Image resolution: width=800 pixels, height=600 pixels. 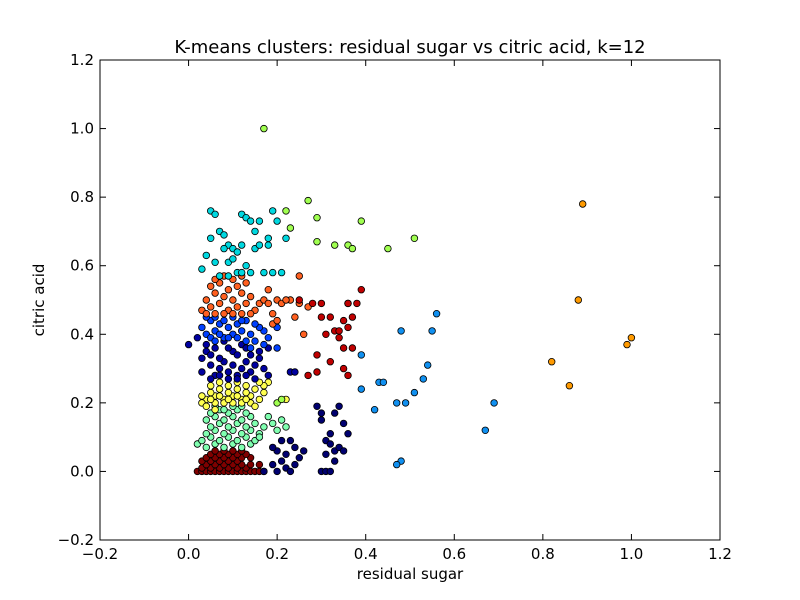 What do you see at coordinates (241, 427) in the screenshot?
I see `cluster-2-points` at bounding box center [241, 427].